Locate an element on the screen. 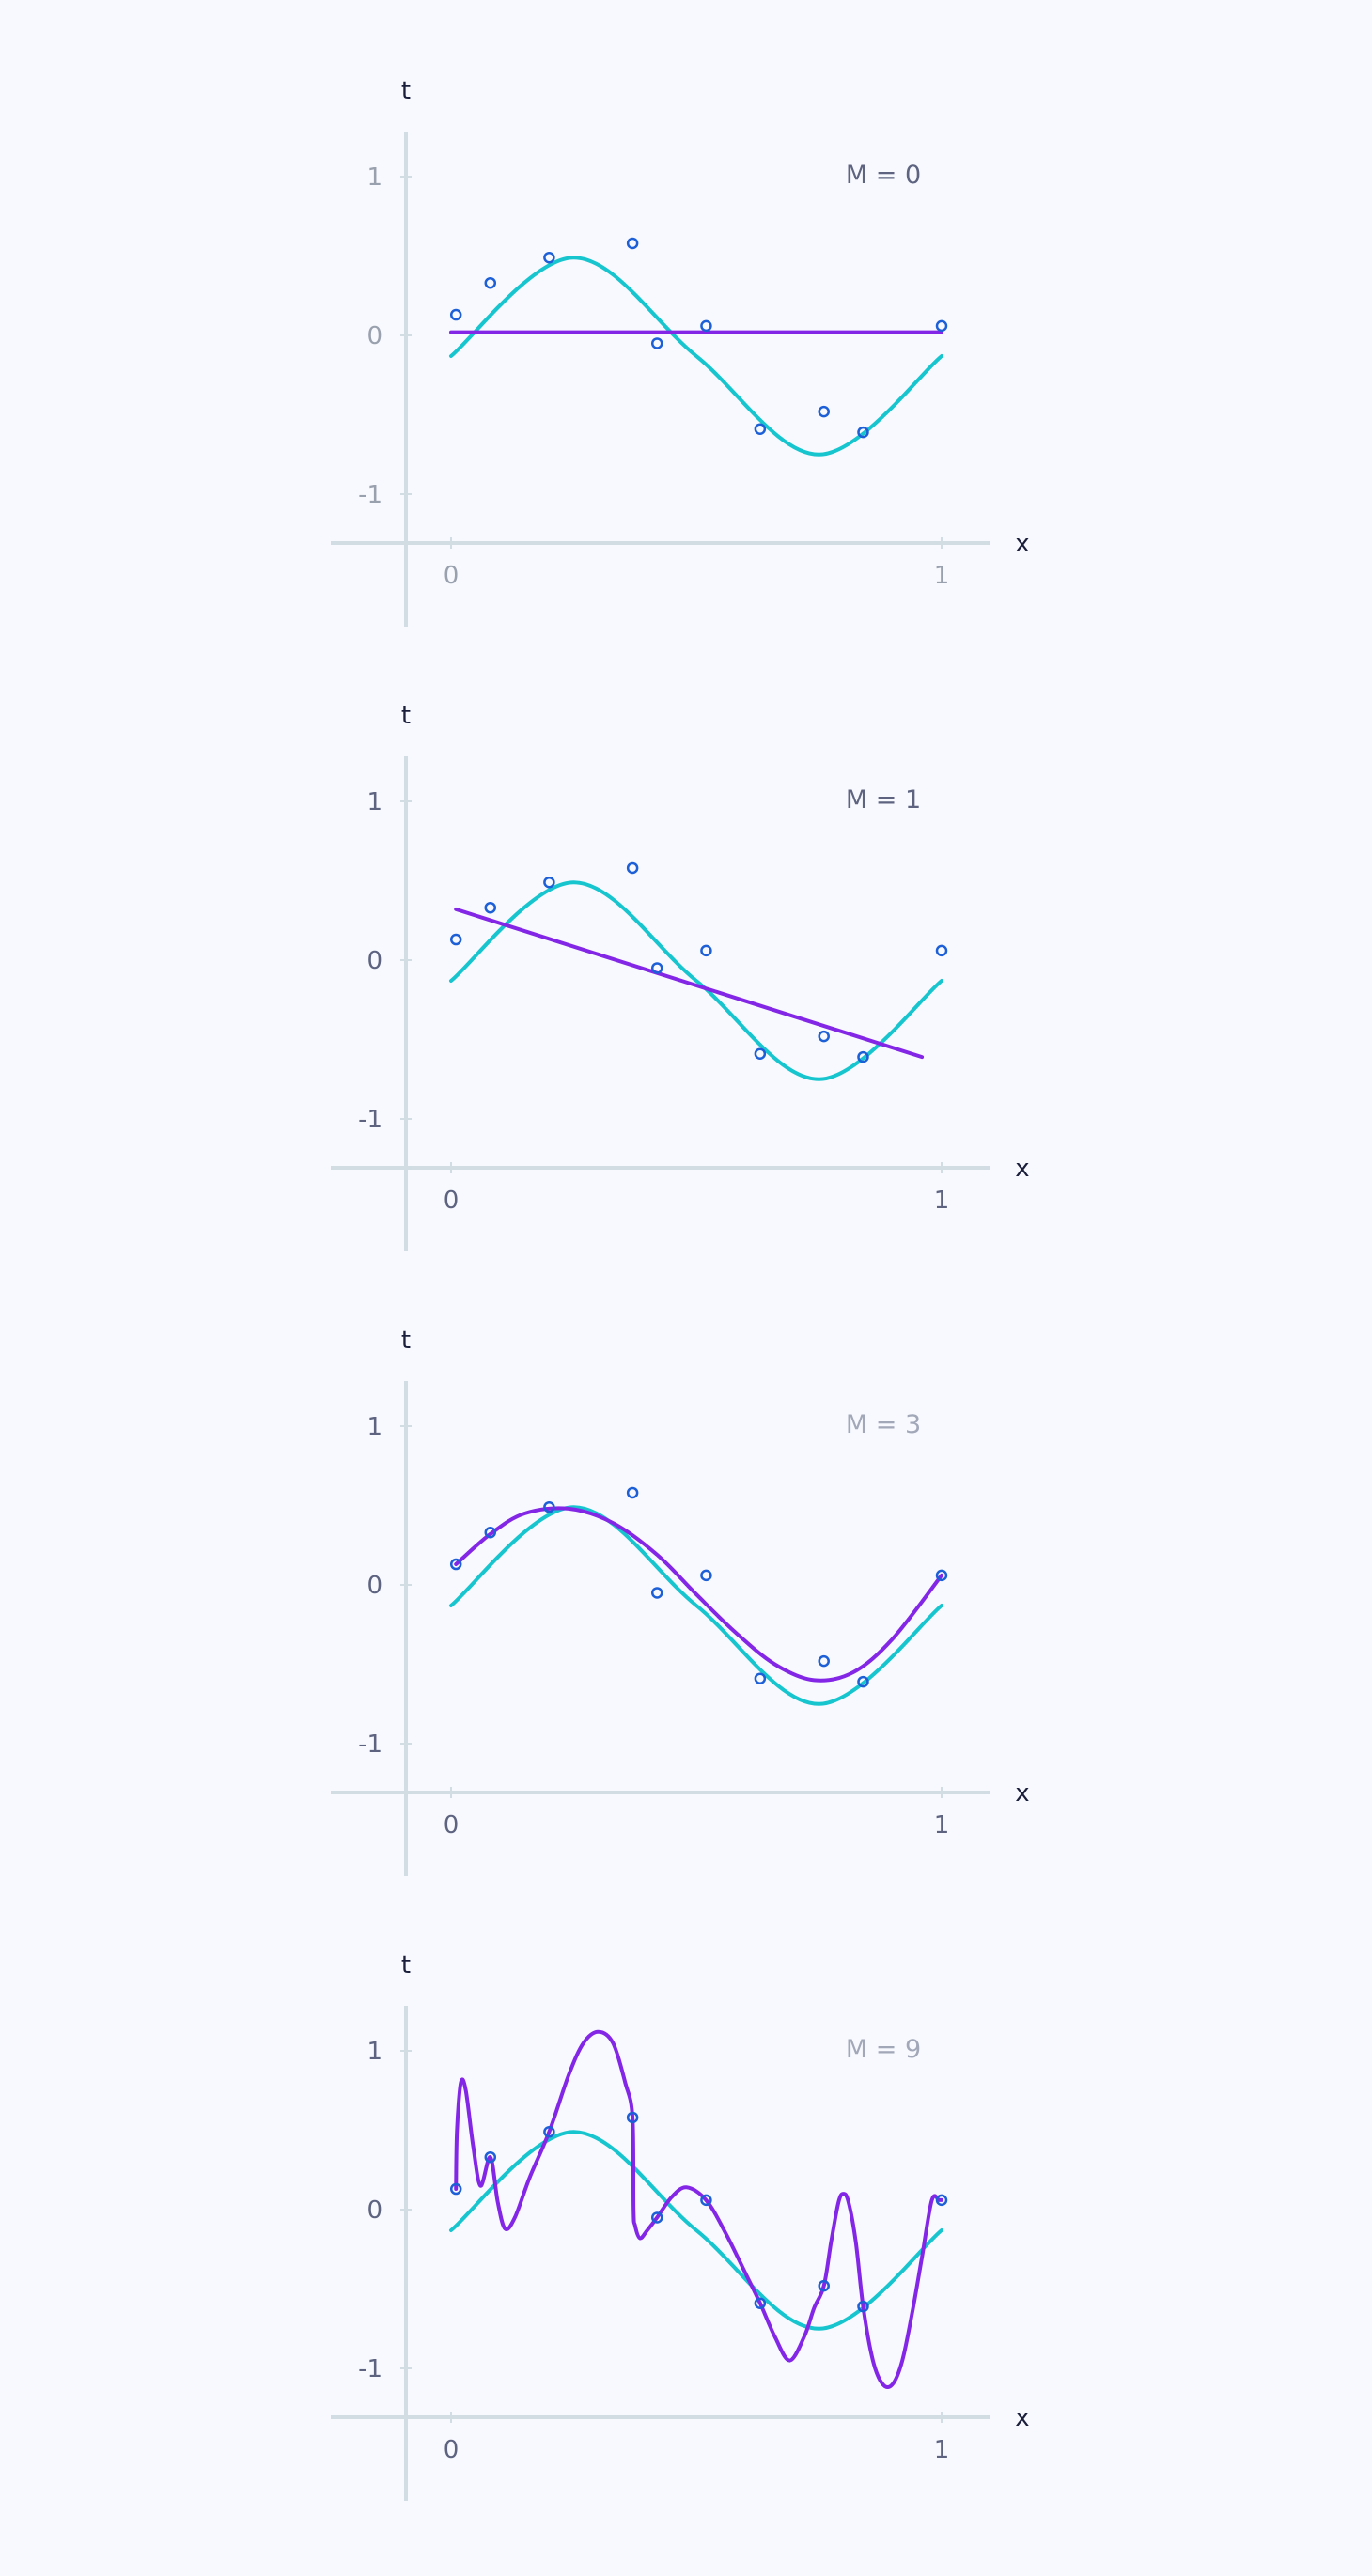  chart-panel-1: t x 1 0 -1 0 1 M = 0 is located at coordinates (680, 352).